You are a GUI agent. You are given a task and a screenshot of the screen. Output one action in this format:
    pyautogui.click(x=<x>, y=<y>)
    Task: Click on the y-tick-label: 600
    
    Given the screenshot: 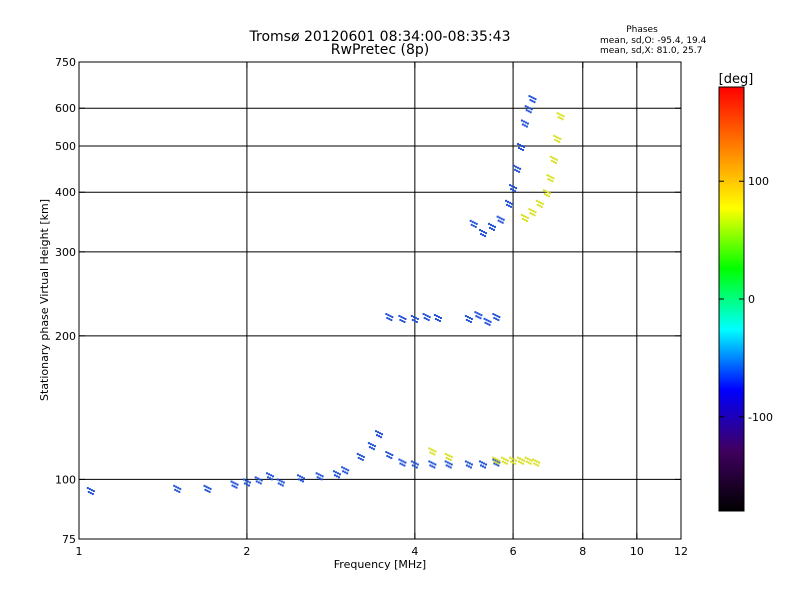 What is the action you would take?
    pyautogui.click(x=65, y=108)
    